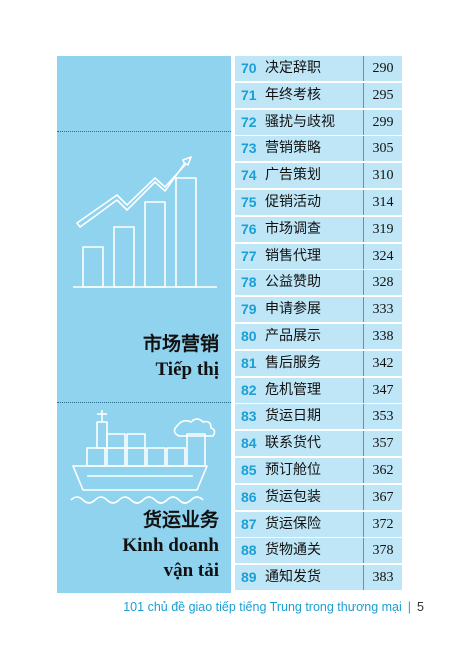 Image resolution: width=461 pixels, height=658 pixels. Describe the element at coordinates (249, 550) in the screenshot. I see `entry-number: 88` at that location.